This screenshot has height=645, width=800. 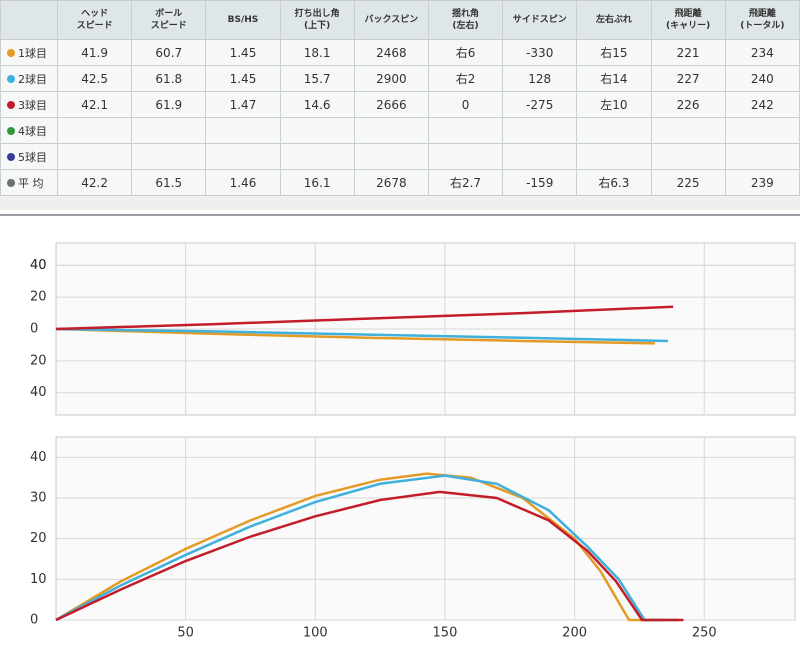 I want to click on column-header: バックスピン, so click(x=391, y=20).